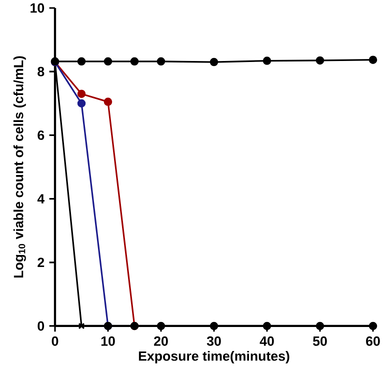 The width and height of the screenshot is (386, 384). Describe the element at coordinates (108, 341) in the screenshot. I see `x-tick-label: 10` at that location.